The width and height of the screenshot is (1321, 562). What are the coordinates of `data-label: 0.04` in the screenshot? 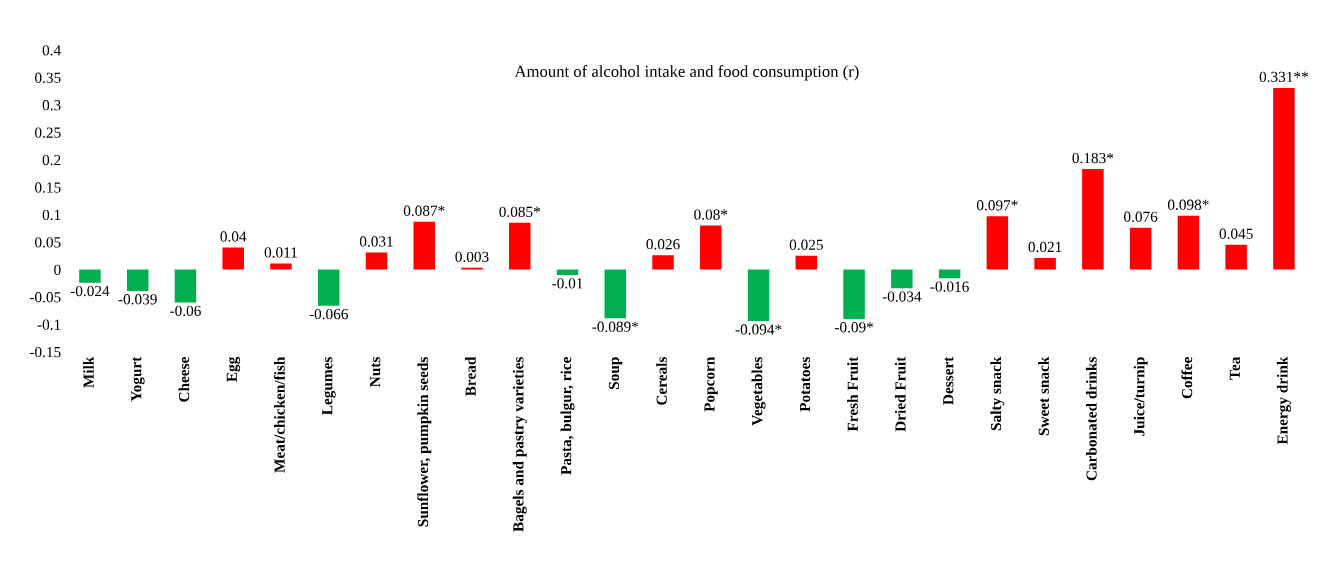 It's located at (233, 236).